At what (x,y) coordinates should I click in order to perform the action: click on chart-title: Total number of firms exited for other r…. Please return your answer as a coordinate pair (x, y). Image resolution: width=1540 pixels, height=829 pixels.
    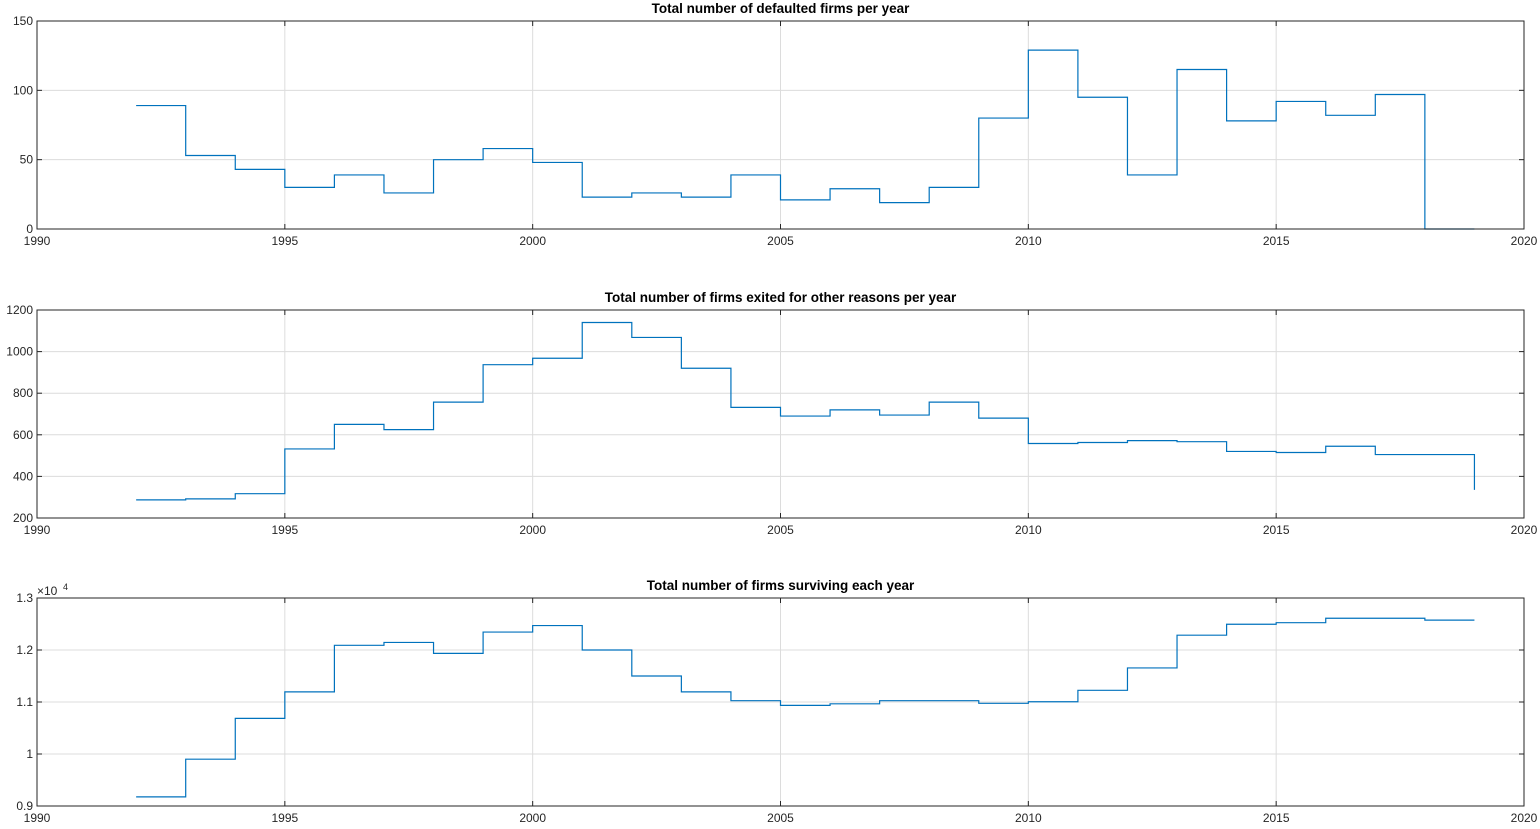
    Looking at the image, I should click on (781, 297).